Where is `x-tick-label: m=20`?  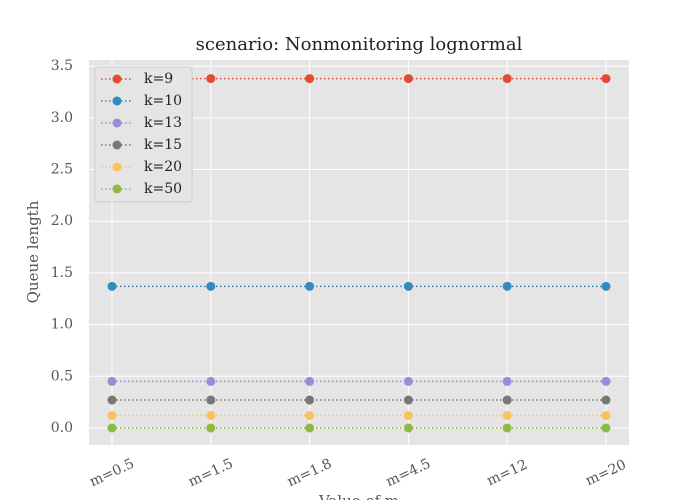
x-tick-label: m=20 is located at coordinates (606, 473).